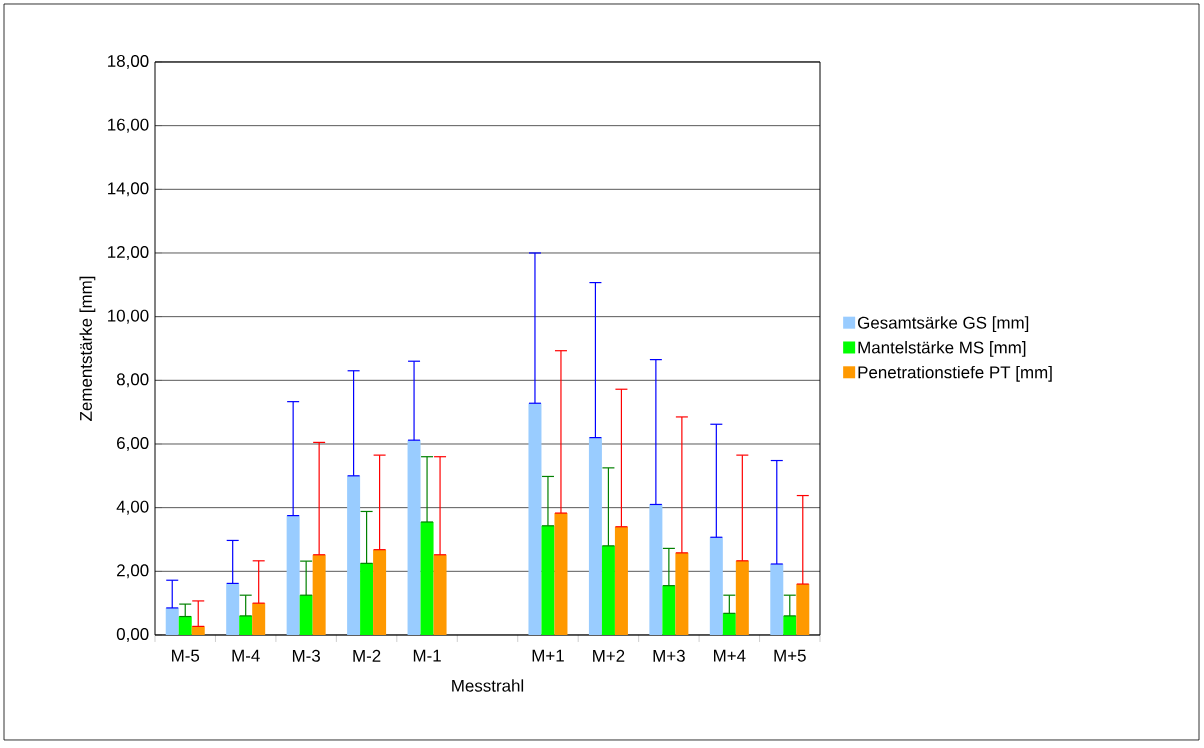 This screenshot has width=1204, height=748. What do you see at coordinates (128, 189) in the screenshot?
I see `y-tick-label: 14,00` at bounding box center [128, 189].